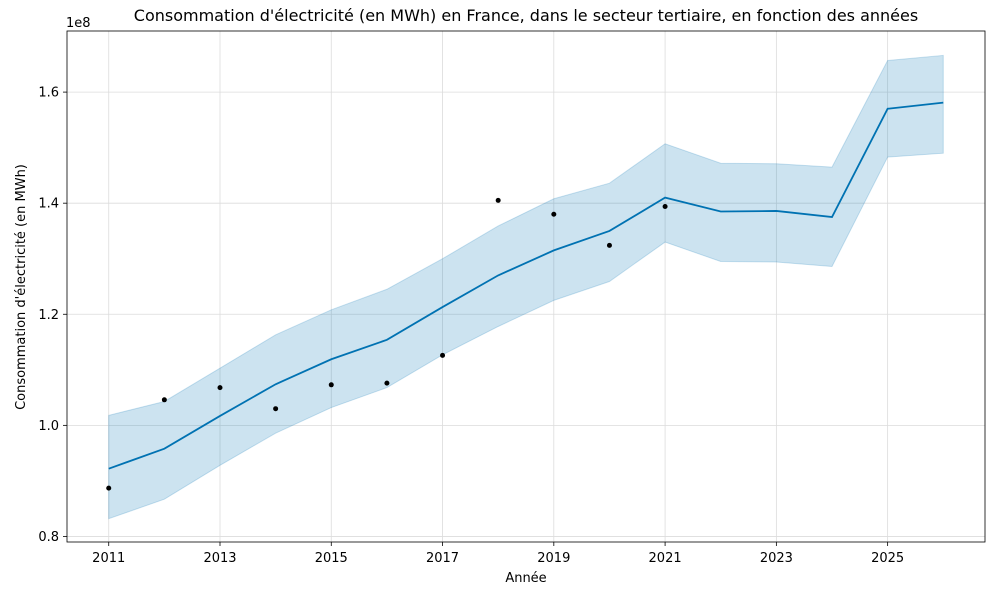  Describe the element at coordinates (331, 558) in the screenshot. I see `x-tick-label: 2015` at that location.